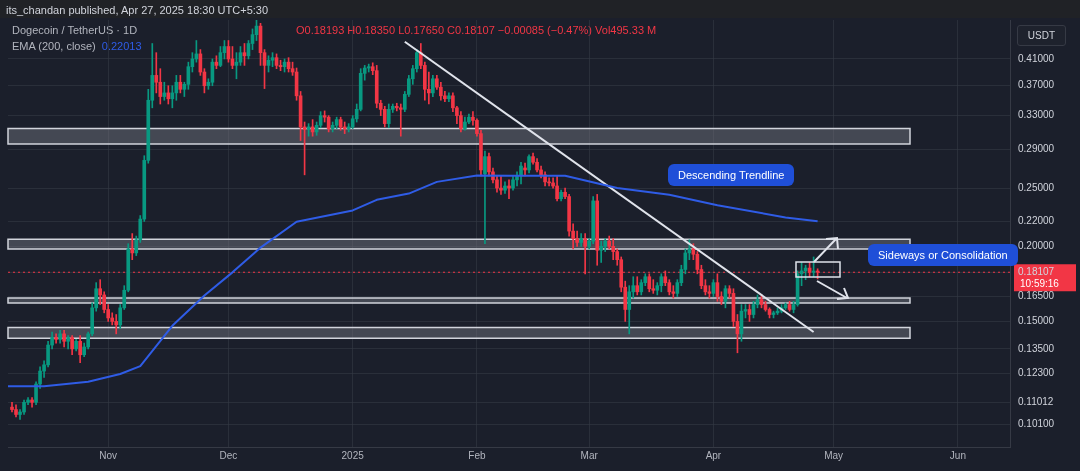 This screenshot has height=471, width=1080. What do you see at coordinates (54, 46) in the screenshot?
I see `text: EMA (200, close)` at bounding box center [54, 46].